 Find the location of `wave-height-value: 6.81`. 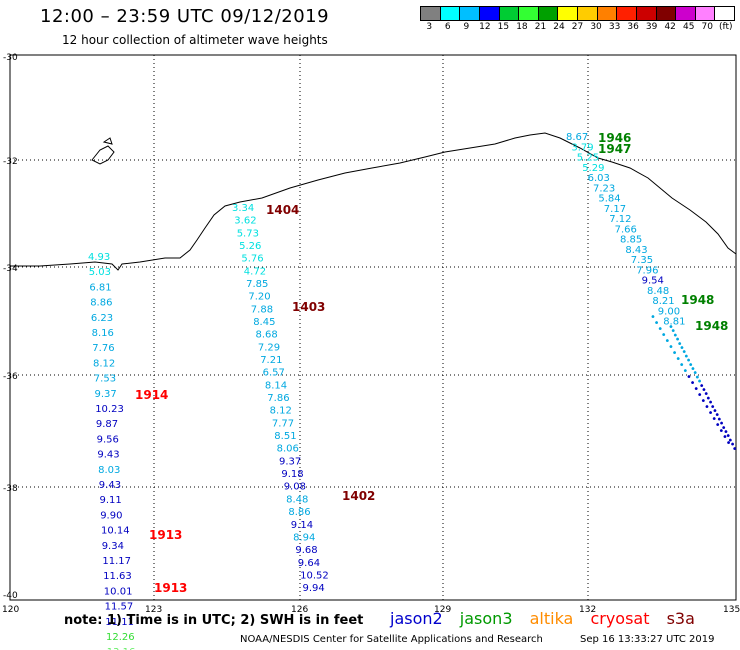

wave-height-value: 6.81 is located at coordinates (100, 287).